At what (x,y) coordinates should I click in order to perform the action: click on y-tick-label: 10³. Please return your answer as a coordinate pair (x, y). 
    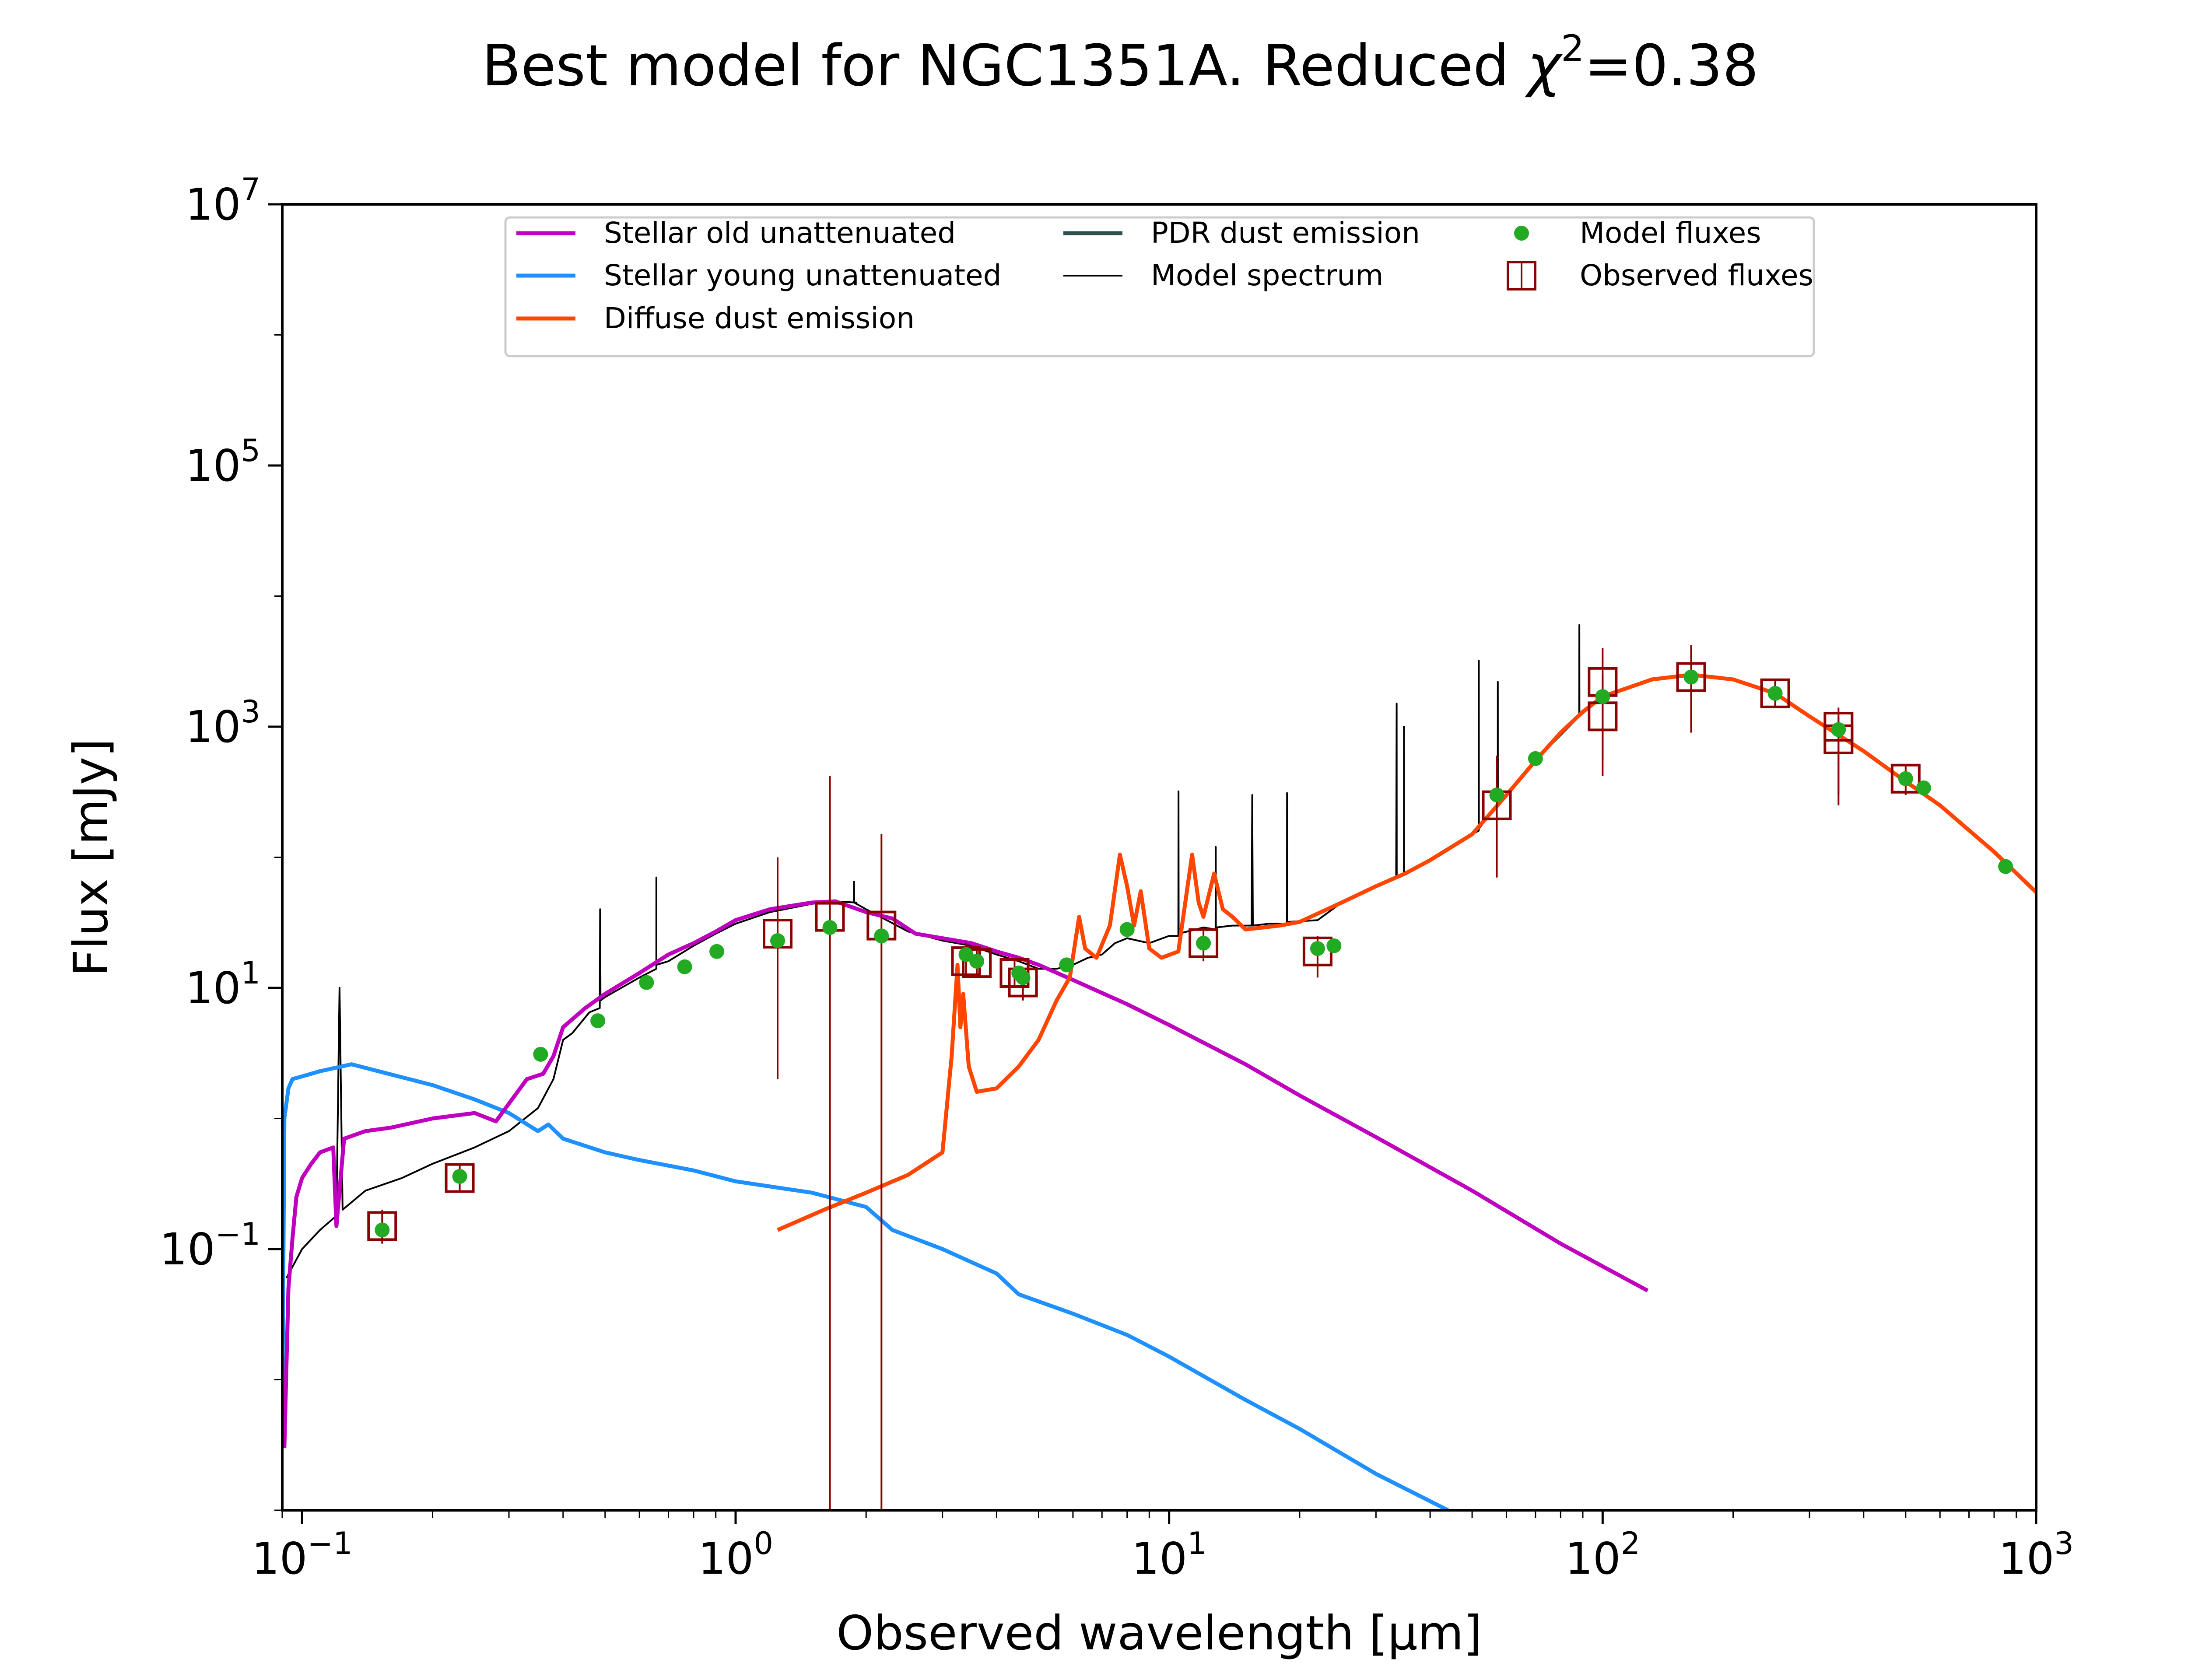
    Looking at the image, I should click on (222, 723).